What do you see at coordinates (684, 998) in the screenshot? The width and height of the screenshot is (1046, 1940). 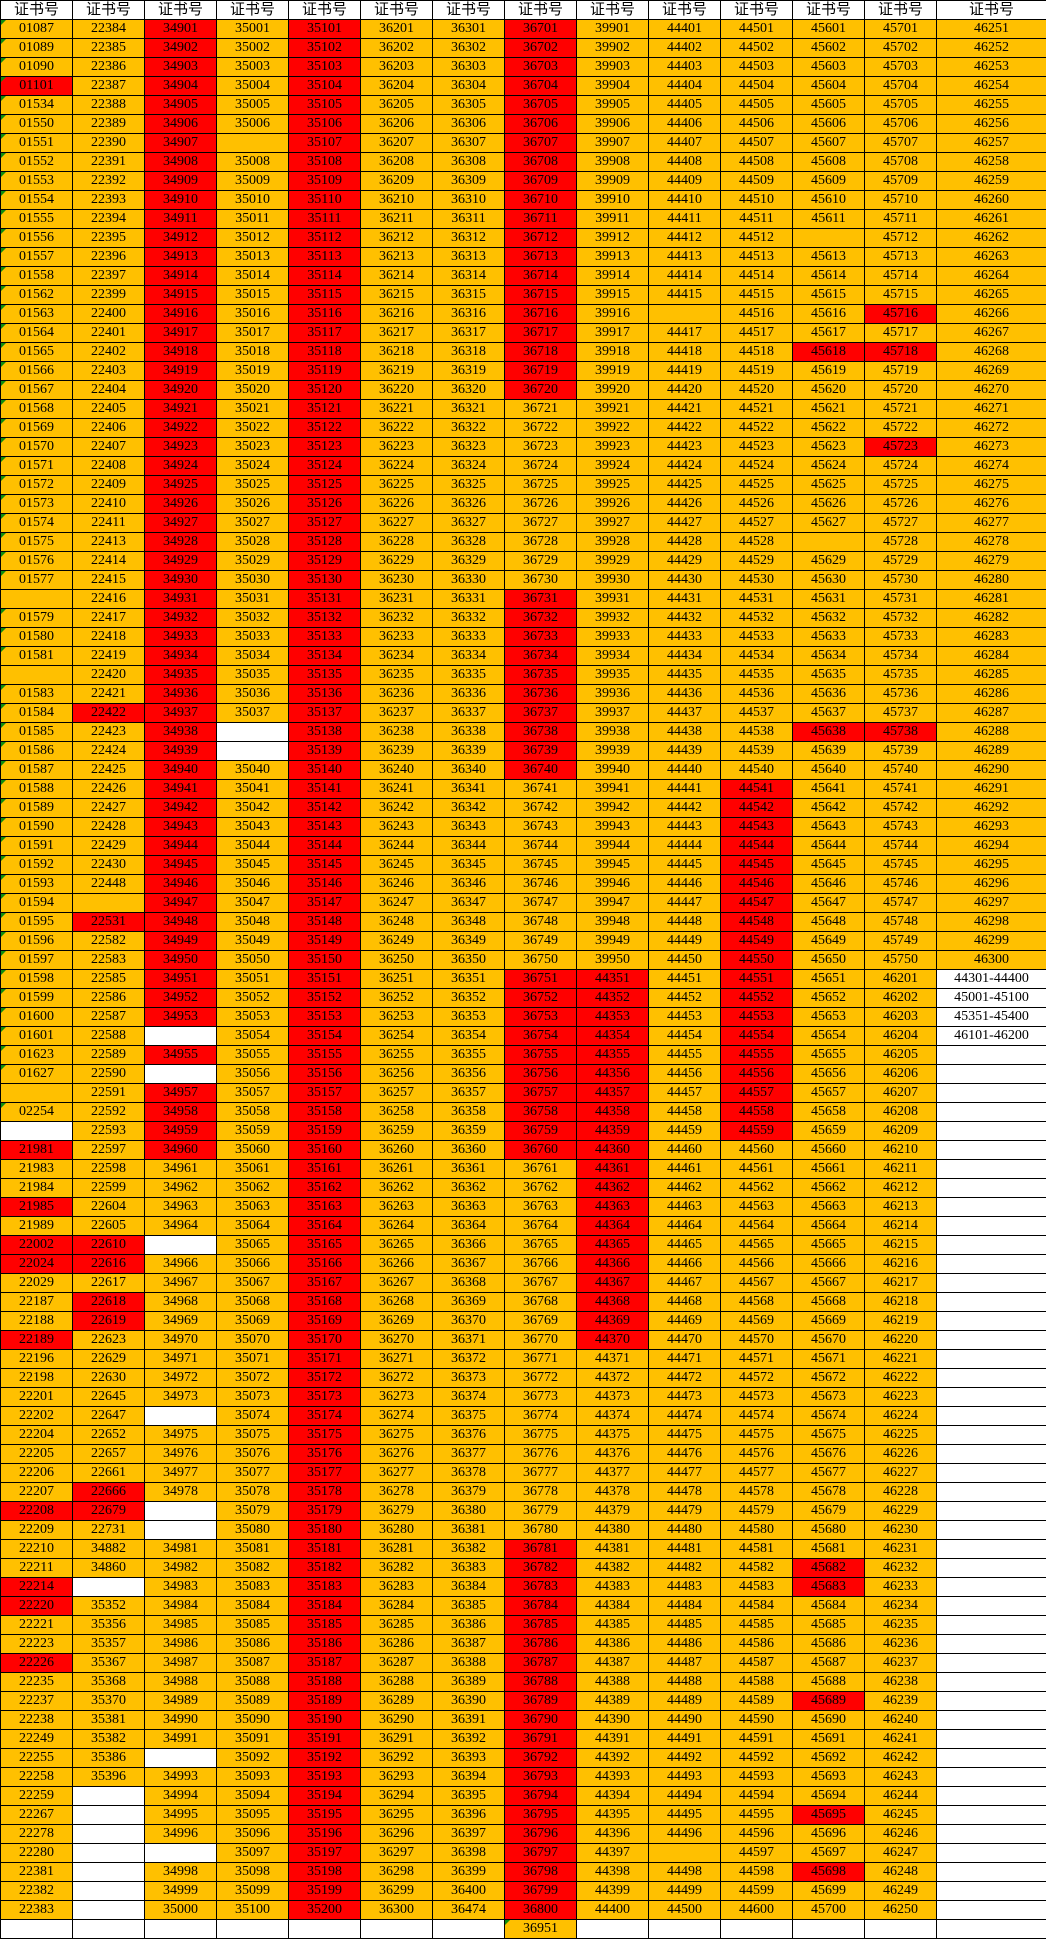 I see `cell: 44452` at bounding box center [684, 998].